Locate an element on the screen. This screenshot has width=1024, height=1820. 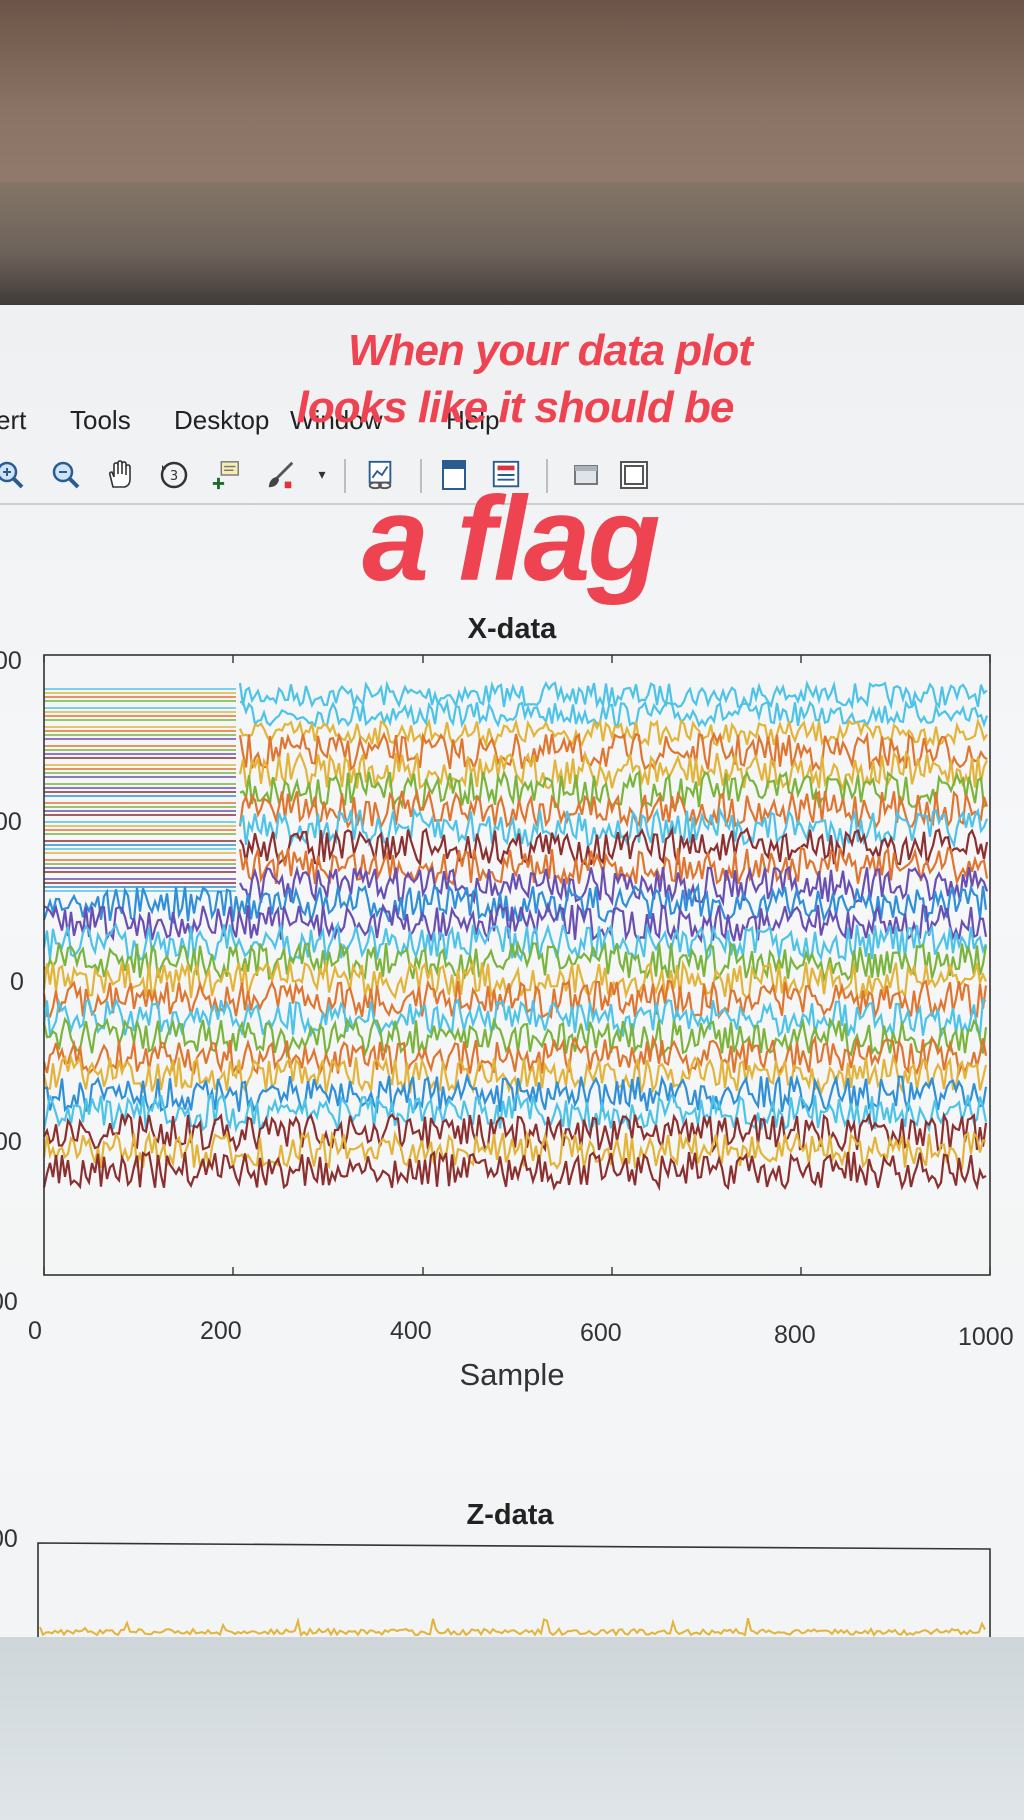
toolbar-divider is located at coordinates (512, 504).